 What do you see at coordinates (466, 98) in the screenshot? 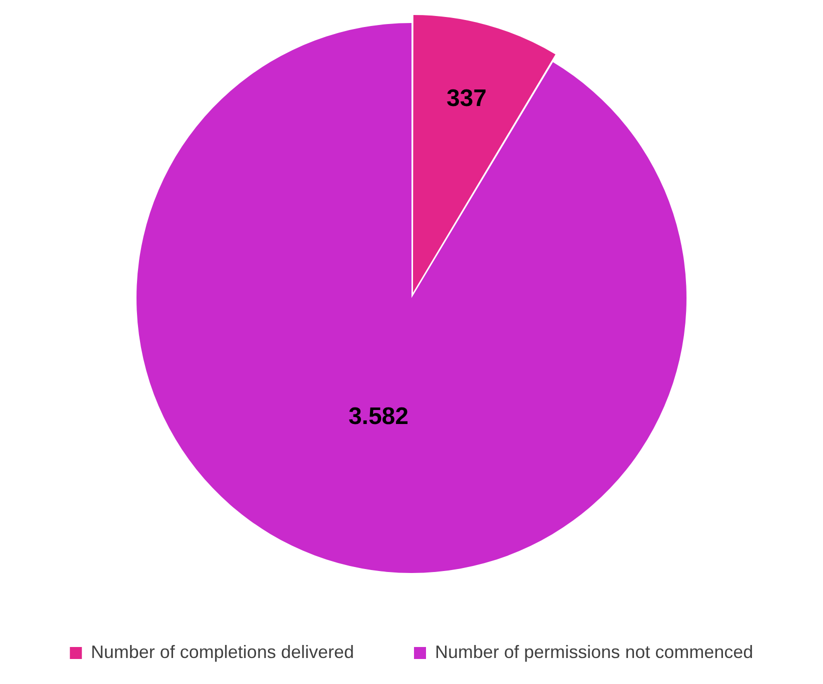
I see `data-label: 337` at bounding box center [466, 98].